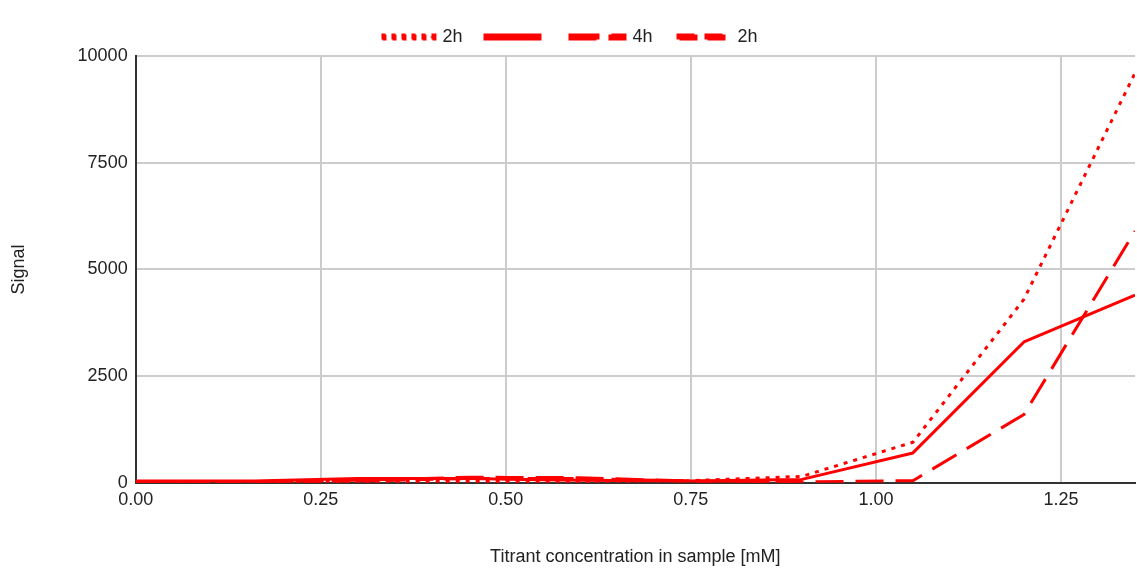 This screenshot has height=576, width=1137. Describe the element at coordinates (107, 375) in the screenshot. I see `y-tick-label: 2500` at that location.